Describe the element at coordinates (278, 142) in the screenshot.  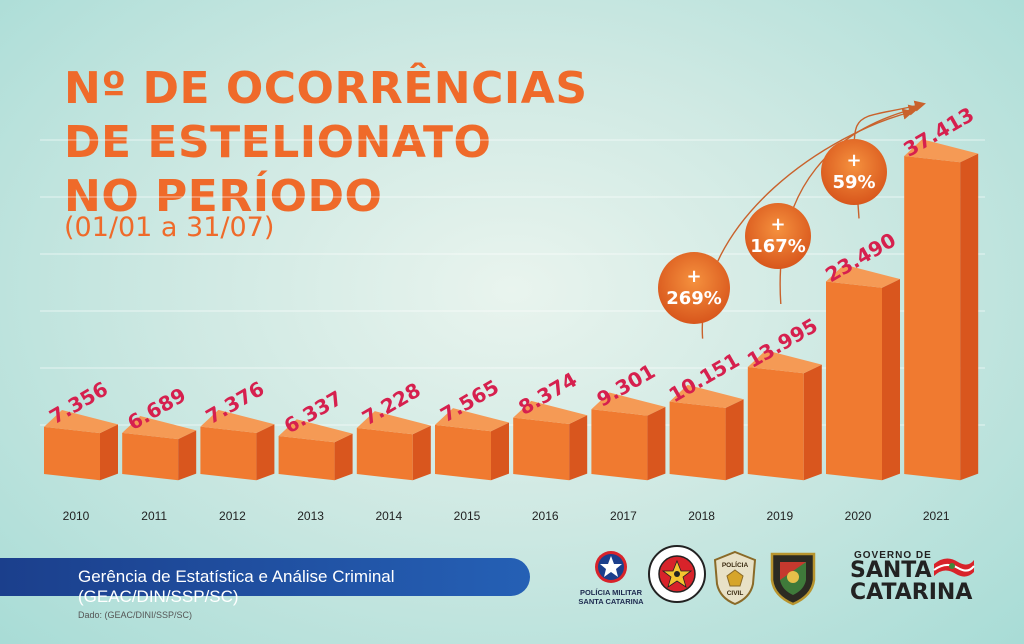
I see `title-line-2: DE ESTELIONATO` at that location.